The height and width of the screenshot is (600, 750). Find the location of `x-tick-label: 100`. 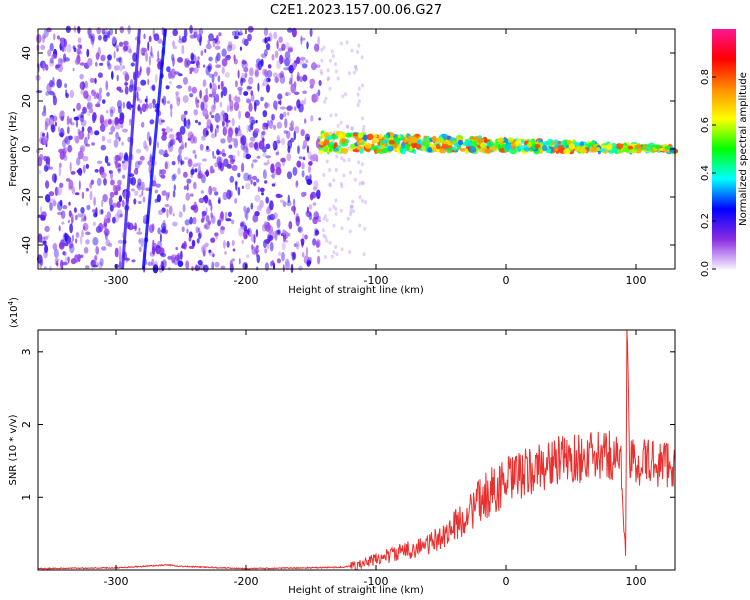

x-tick-label: 100 is located at coordinates (636, 280).